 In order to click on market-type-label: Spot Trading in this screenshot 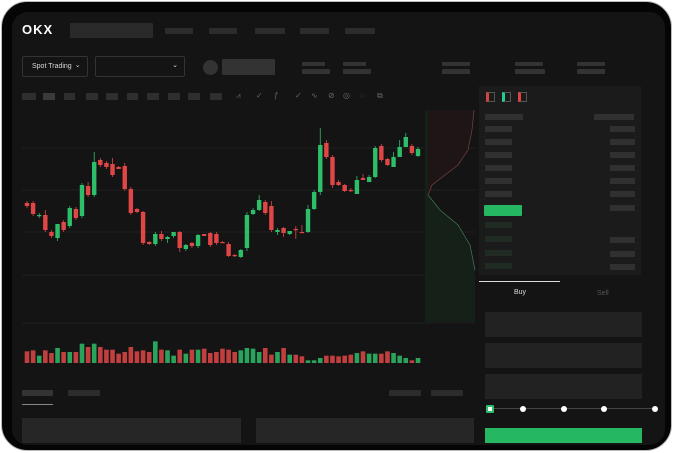, I will do `click(52, 66)`.